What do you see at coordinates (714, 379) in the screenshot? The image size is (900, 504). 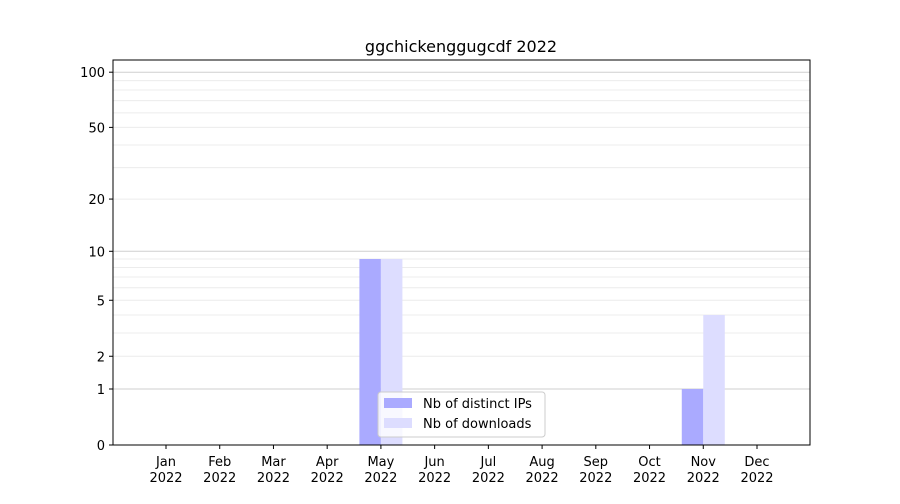 I see `bar-downloads` at bounding box center [714, 379].